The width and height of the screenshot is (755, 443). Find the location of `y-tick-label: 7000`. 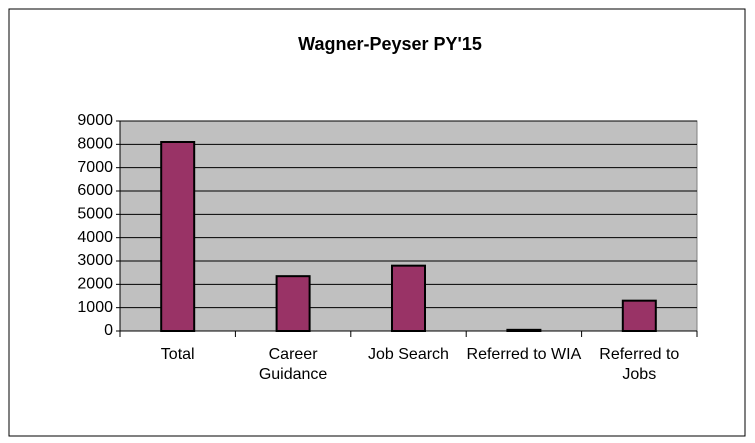

y-tick-label: 7000 is located at coordinates (95, 167).